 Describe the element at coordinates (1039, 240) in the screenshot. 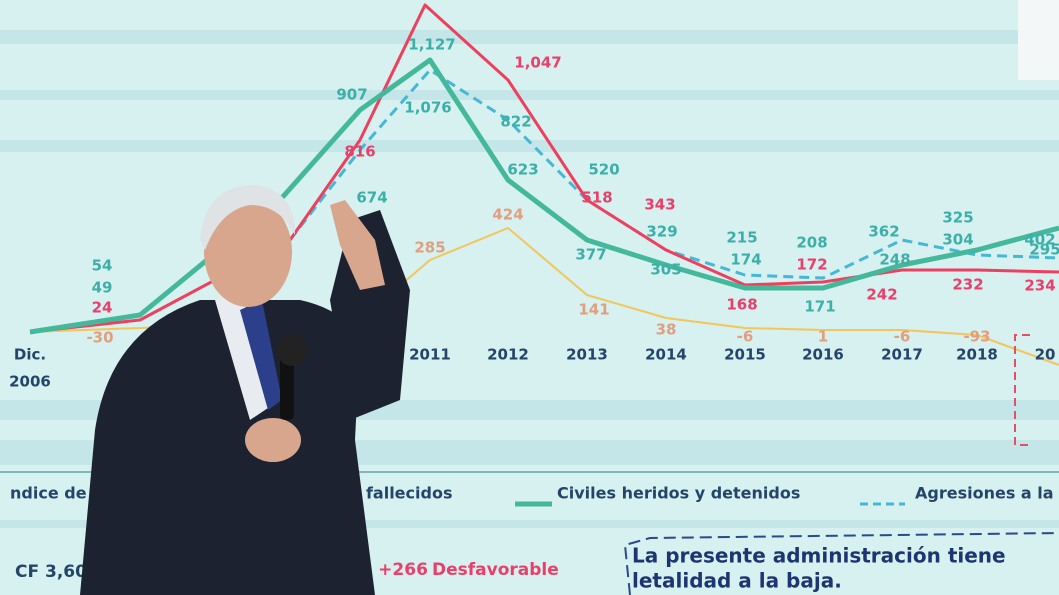

I see `data-label: 402` at that location.